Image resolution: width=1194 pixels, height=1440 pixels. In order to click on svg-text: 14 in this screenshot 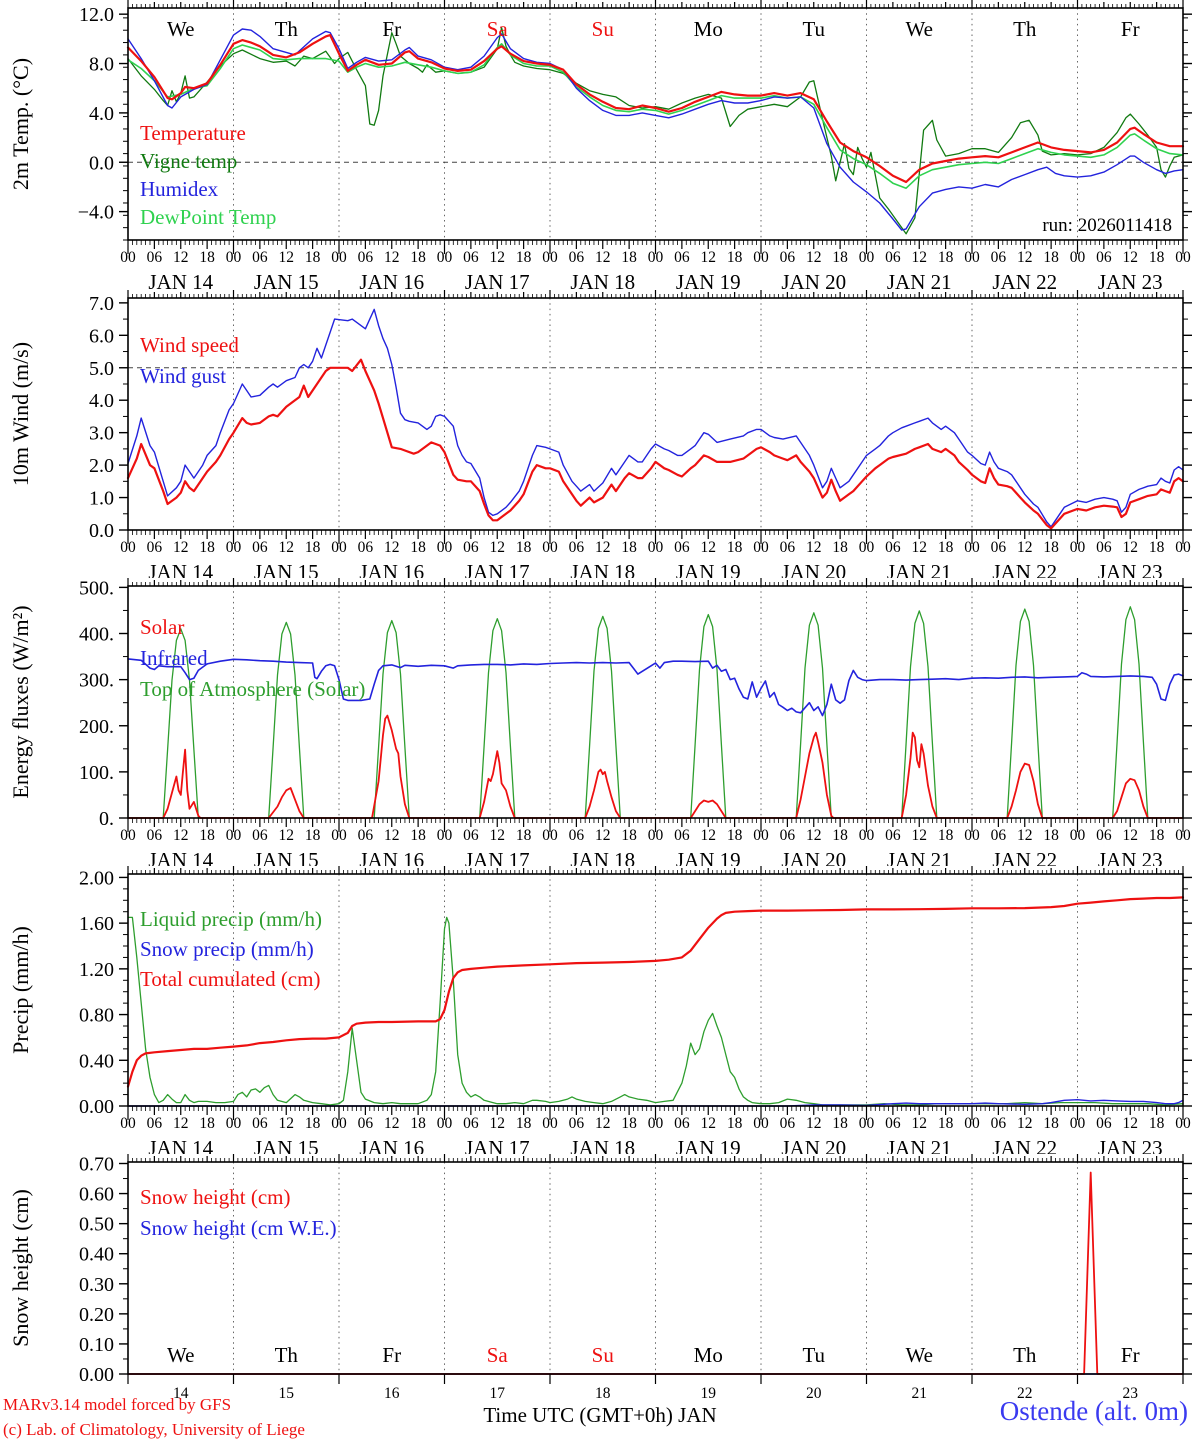, I will do `click(181, 1393)`.